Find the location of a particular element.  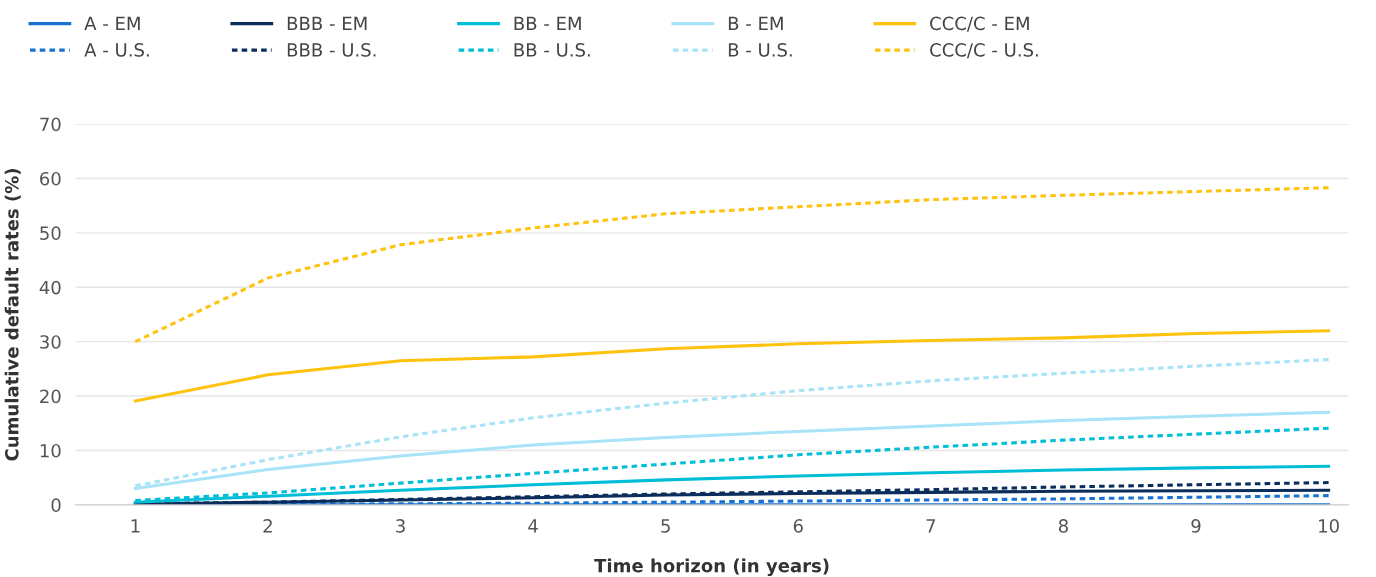

x-tick-label: 6 is located at coordinates (798, 526).